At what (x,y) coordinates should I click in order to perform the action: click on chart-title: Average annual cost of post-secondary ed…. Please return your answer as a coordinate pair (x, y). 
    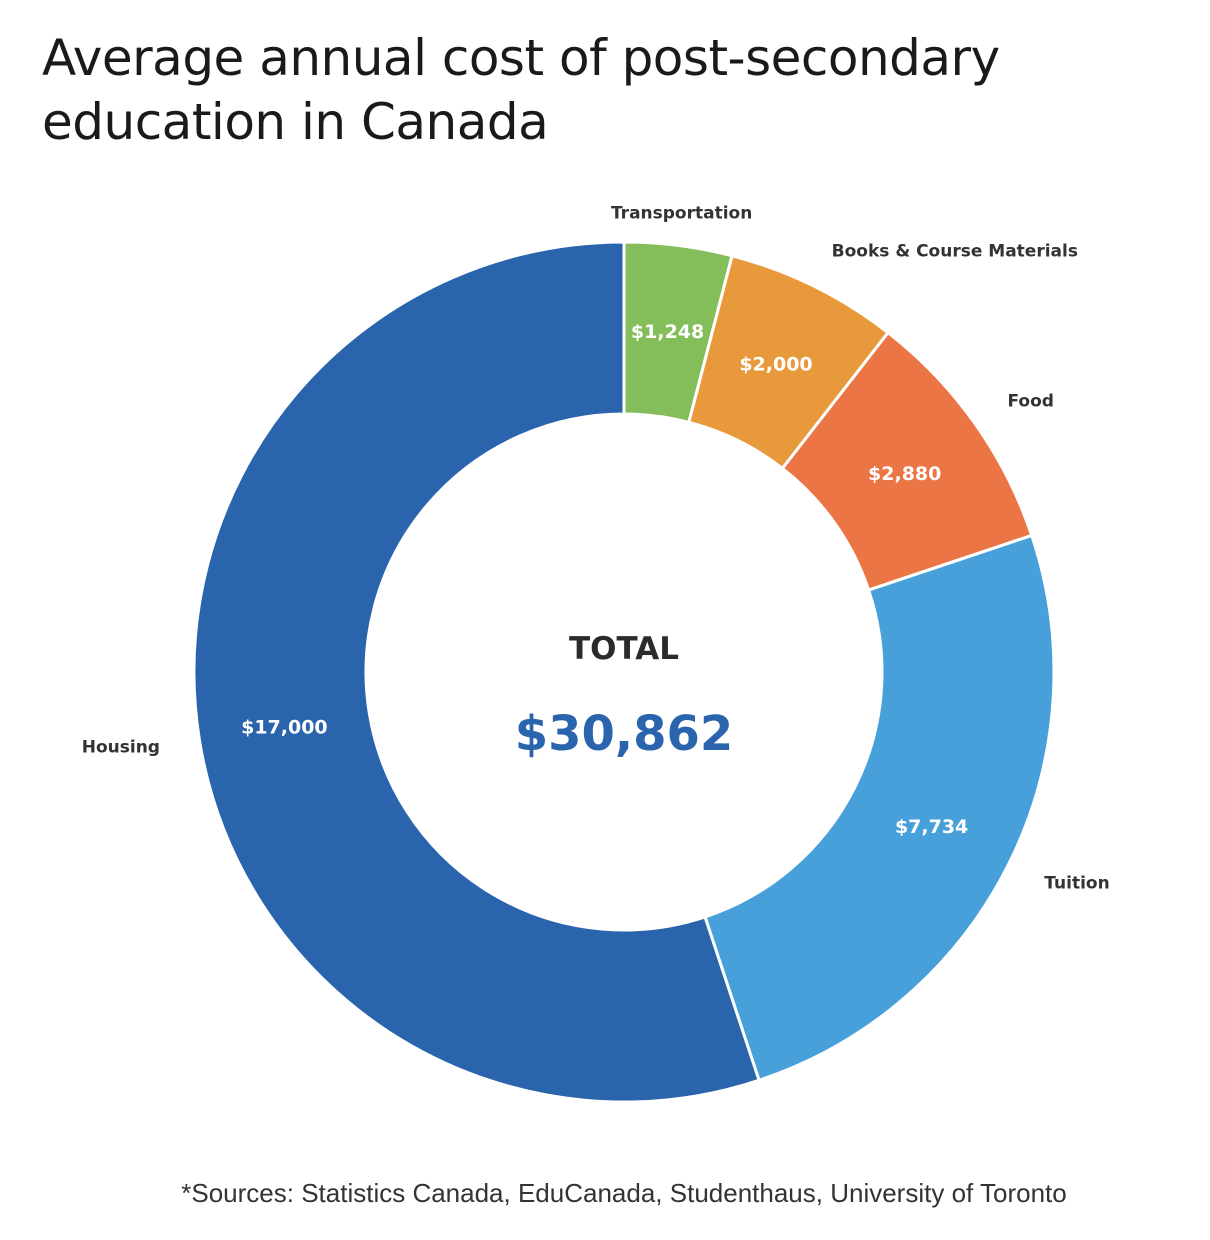
    Looking at the image, I should click on (521, 90).